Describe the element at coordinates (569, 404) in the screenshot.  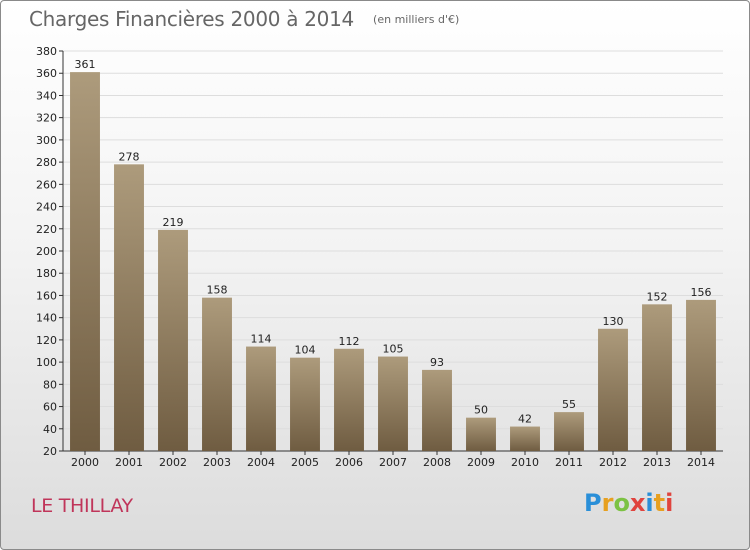
I see `data-label: 55` at that location.